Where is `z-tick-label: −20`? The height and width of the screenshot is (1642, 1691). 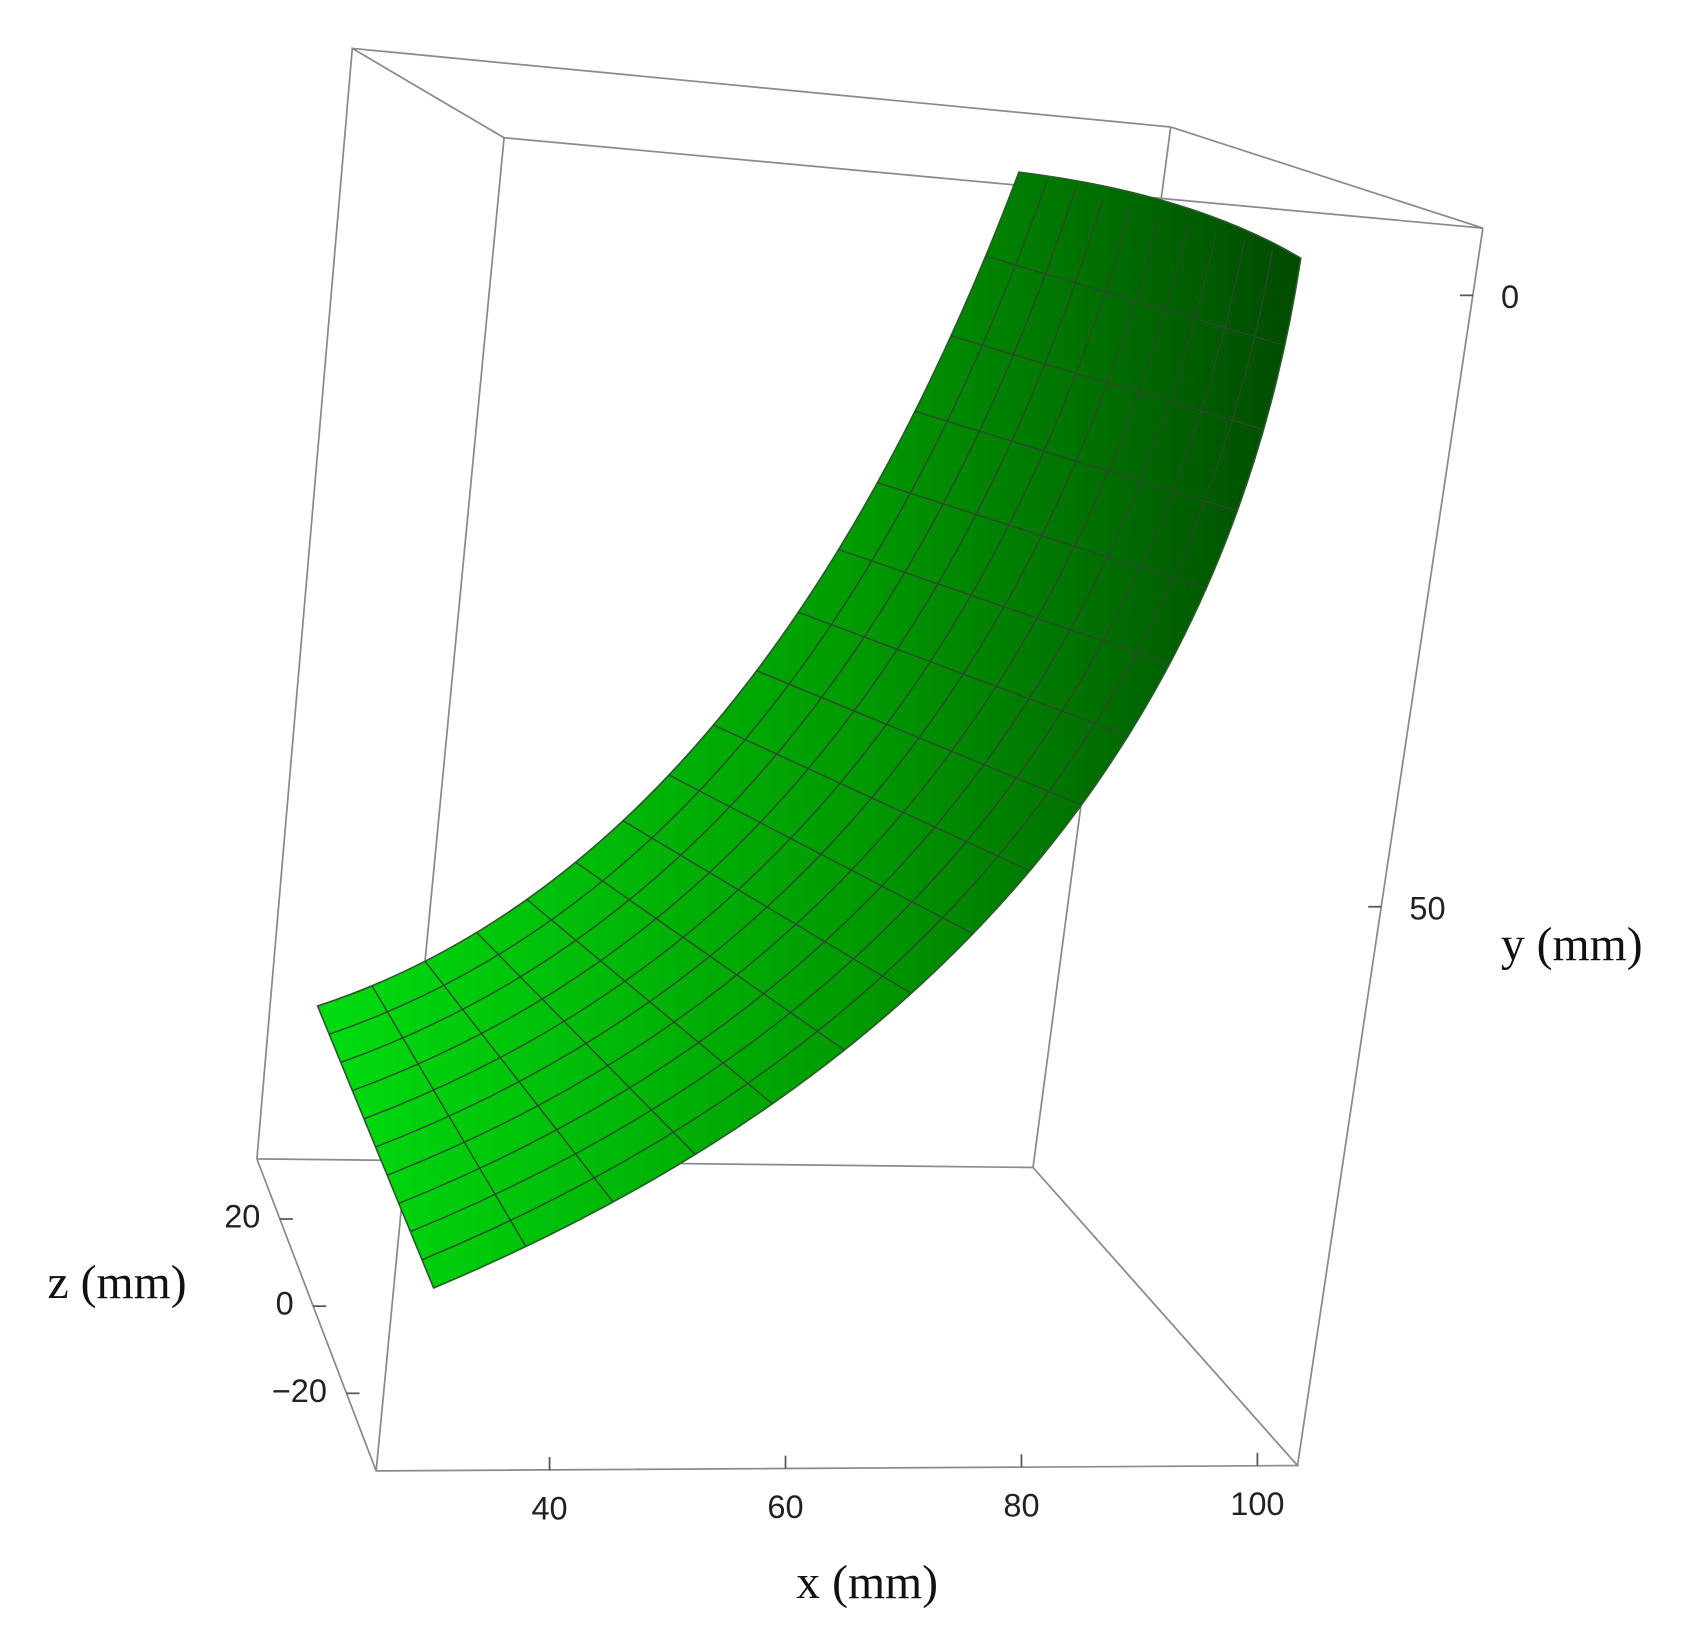
z-tick-label: −20 is located at coordinates (299, 1391).